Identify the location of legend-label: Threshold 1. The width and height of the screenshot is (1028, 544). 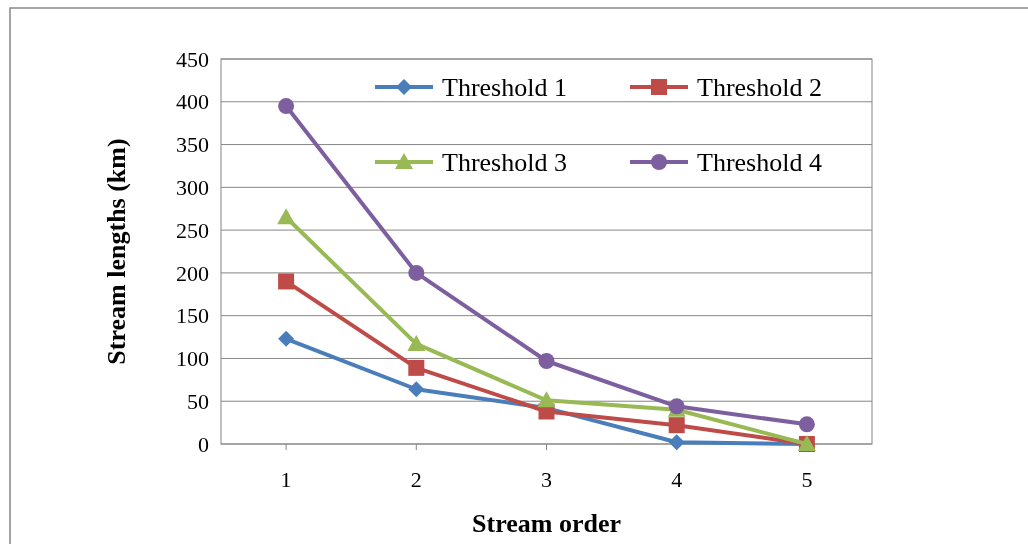
(504, 88).